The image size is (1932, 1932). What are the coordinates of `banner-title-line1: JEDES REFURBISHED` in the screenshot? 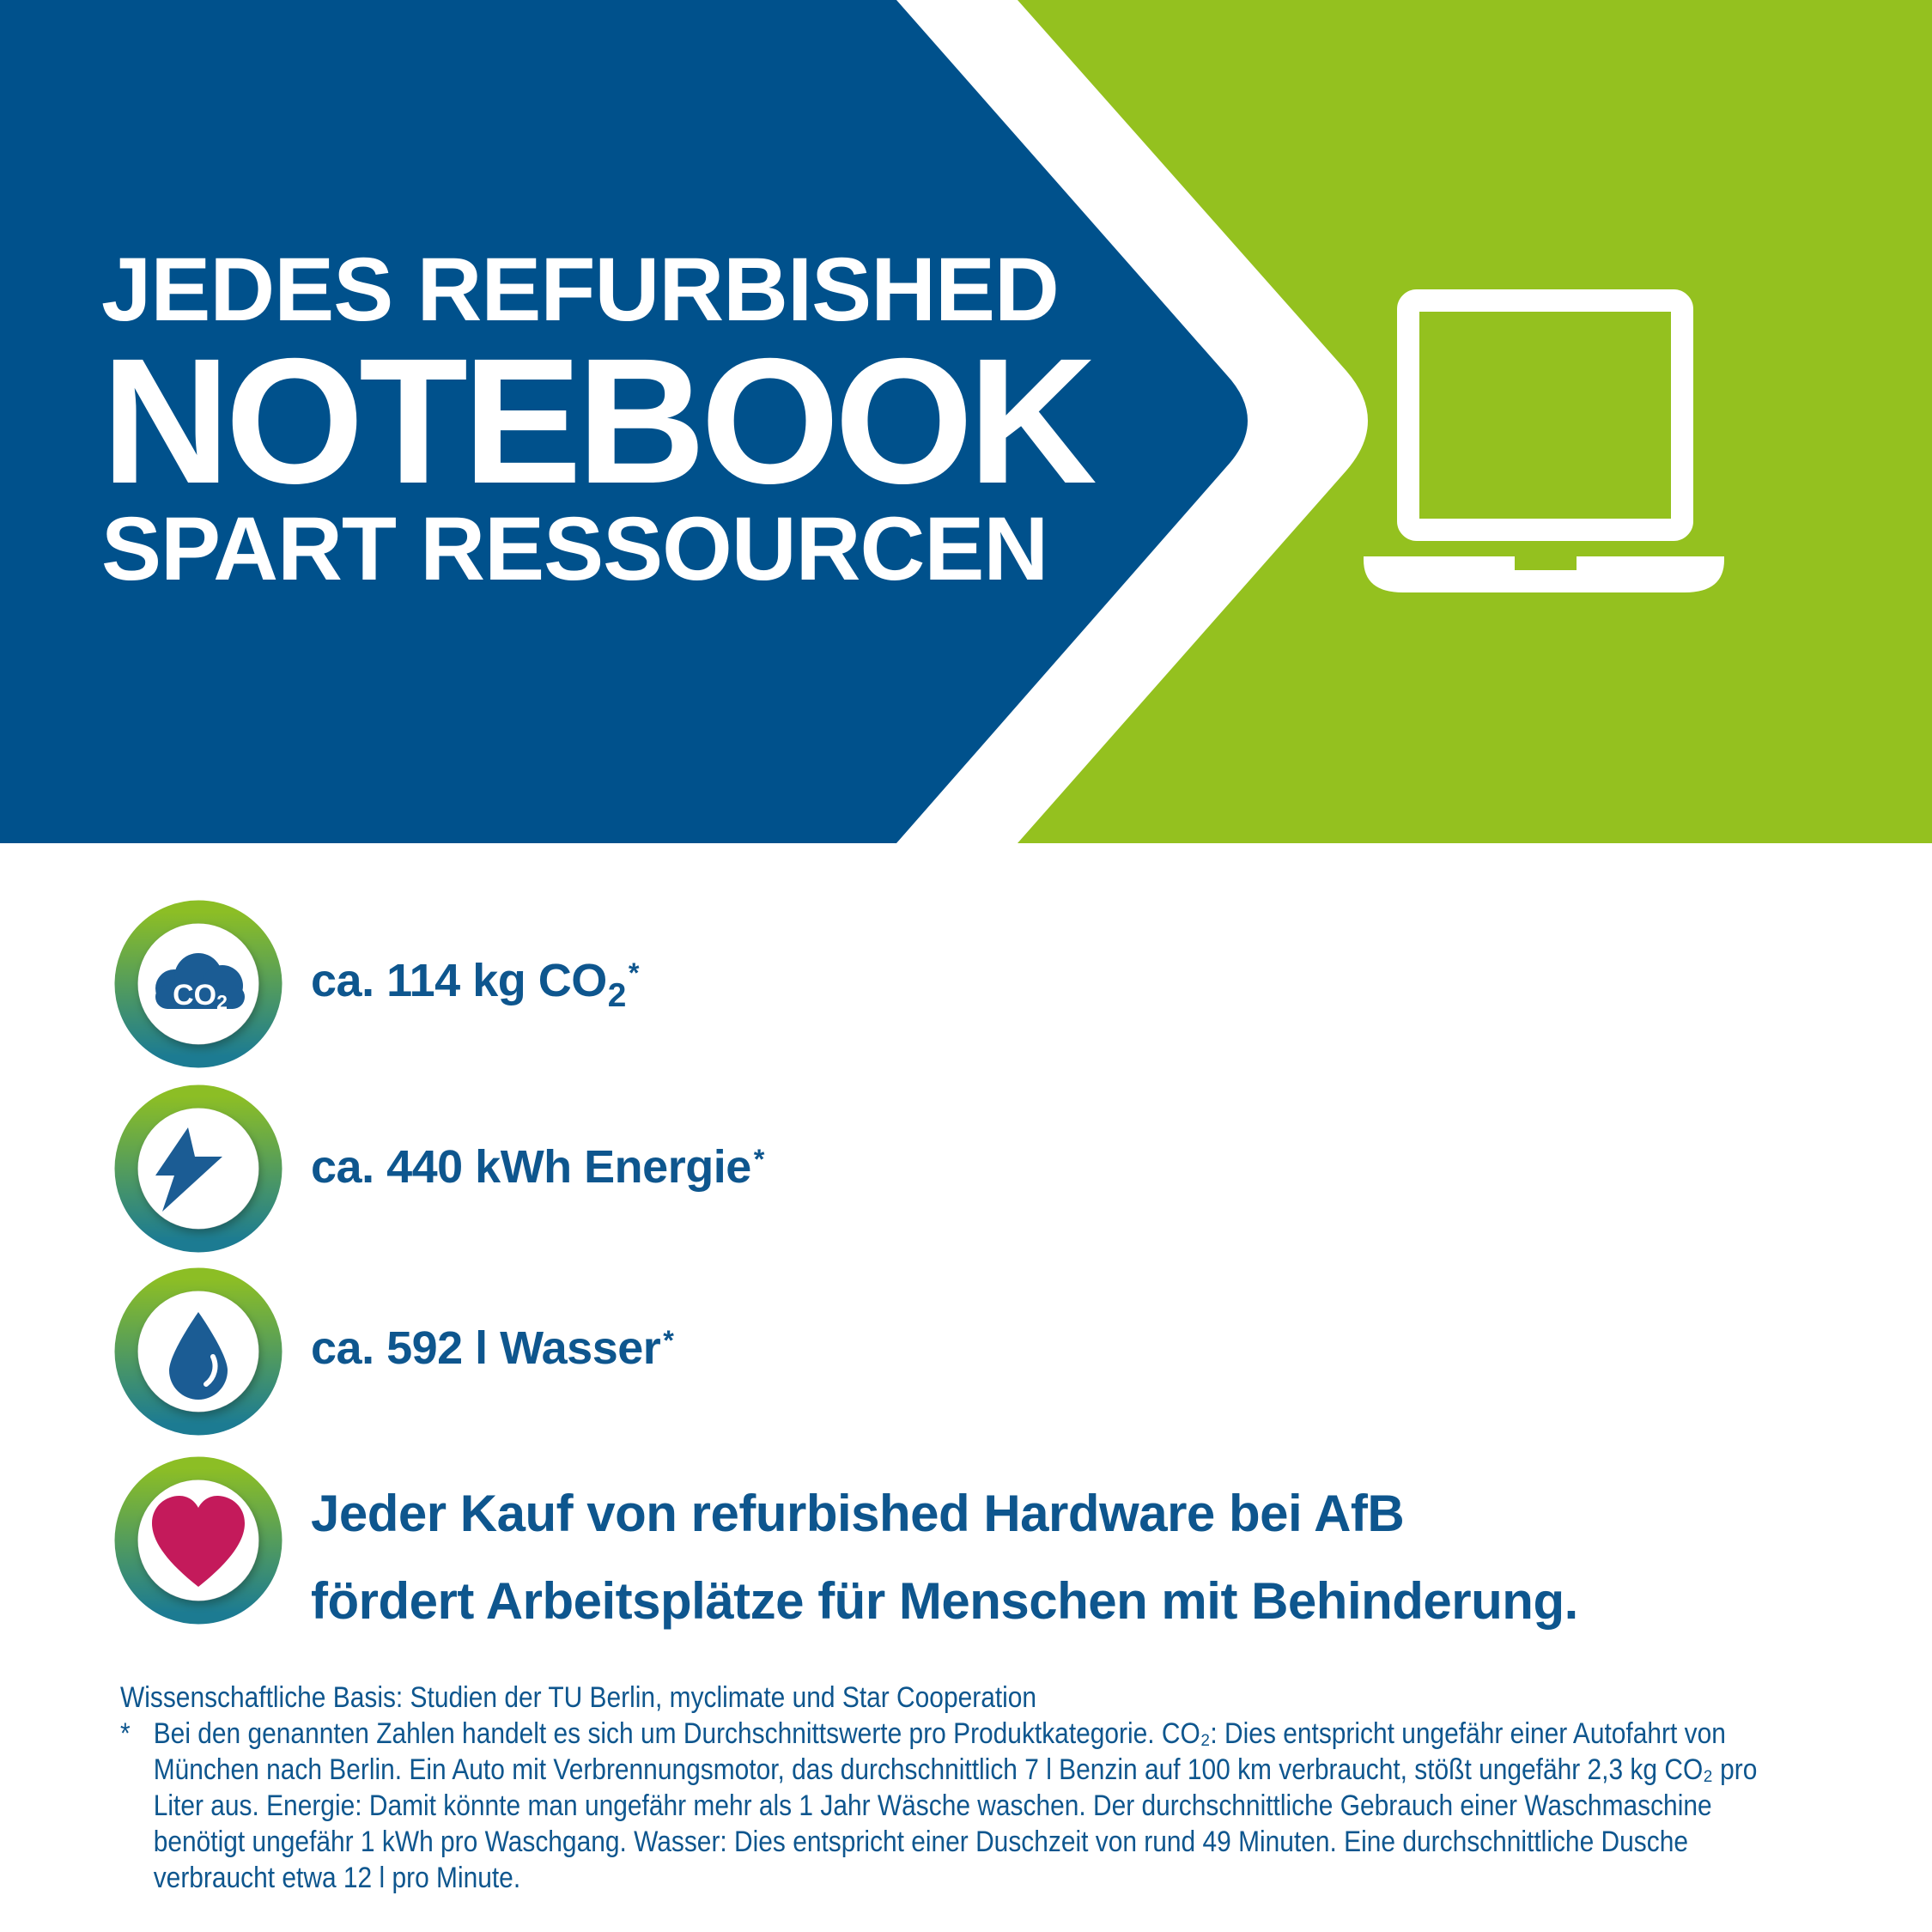 It's located at (580, 290).